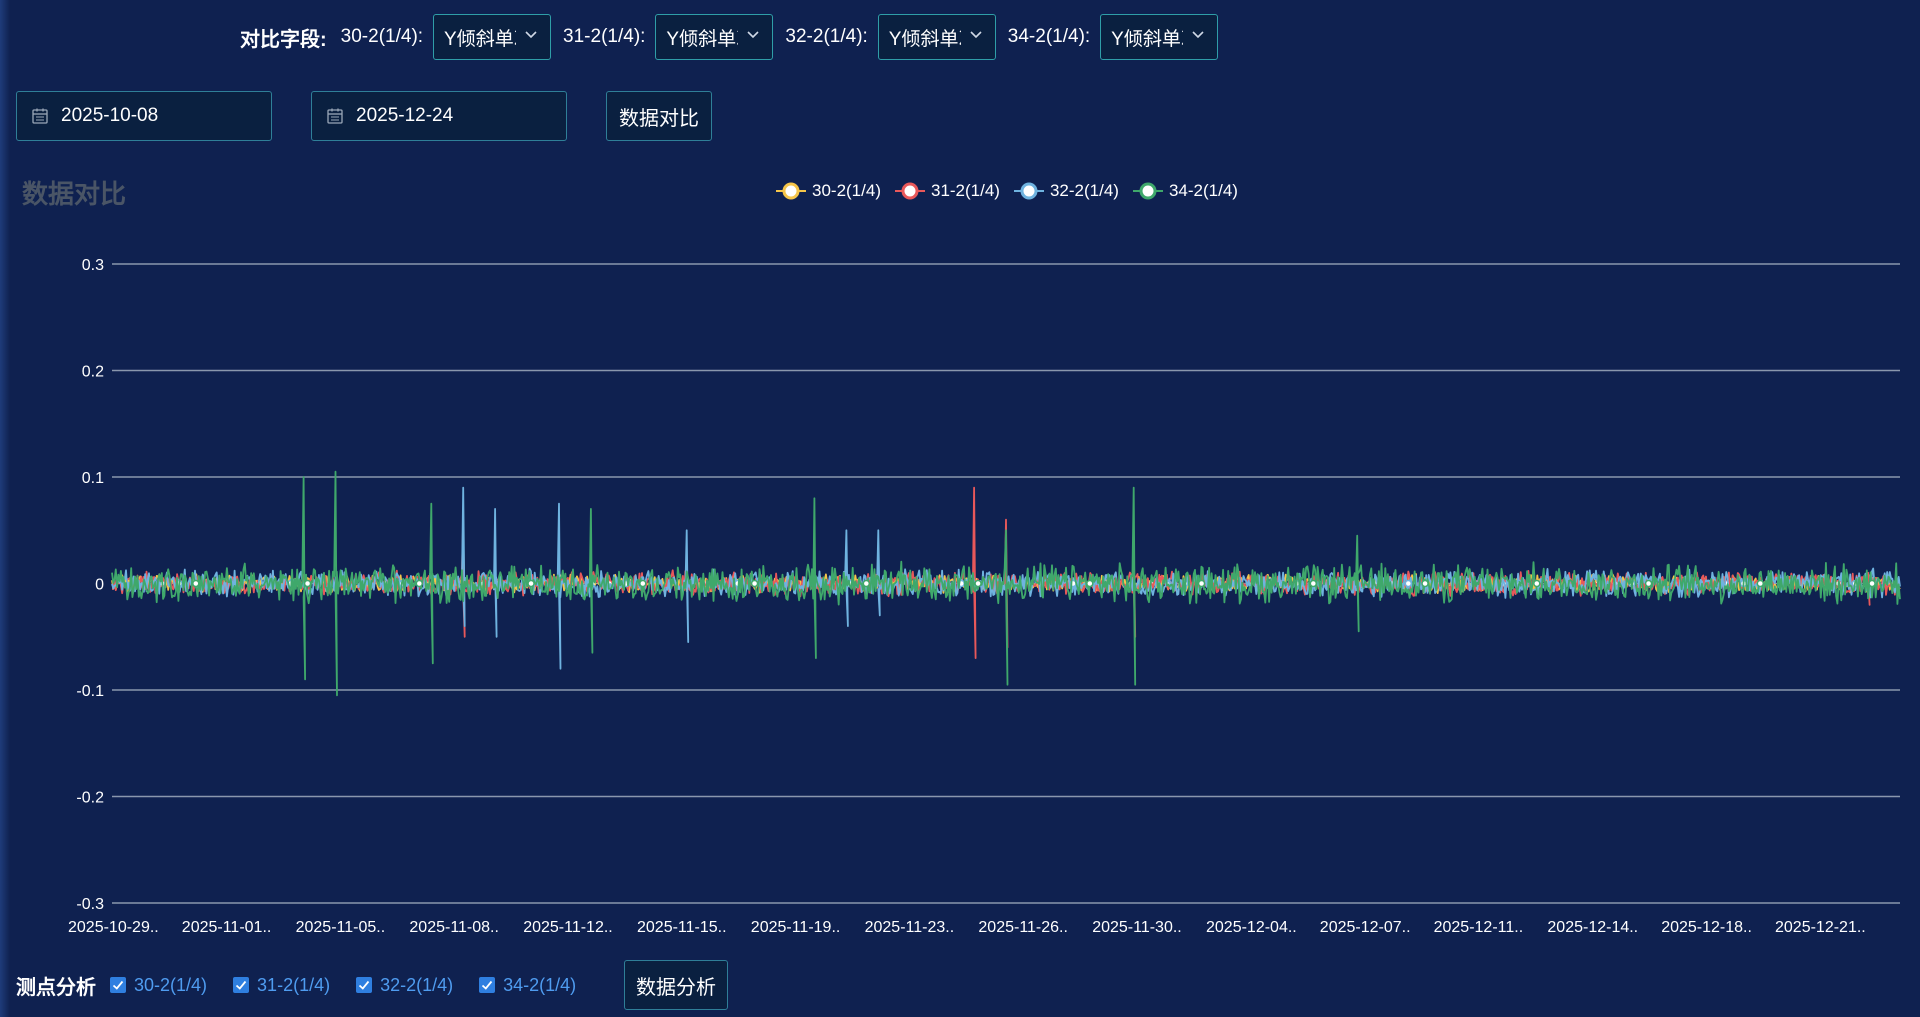 The width and height of the screenshot is (1920, 1017). I want to click on legend-item-34: 34-2(1/4), so click(1185, 191).